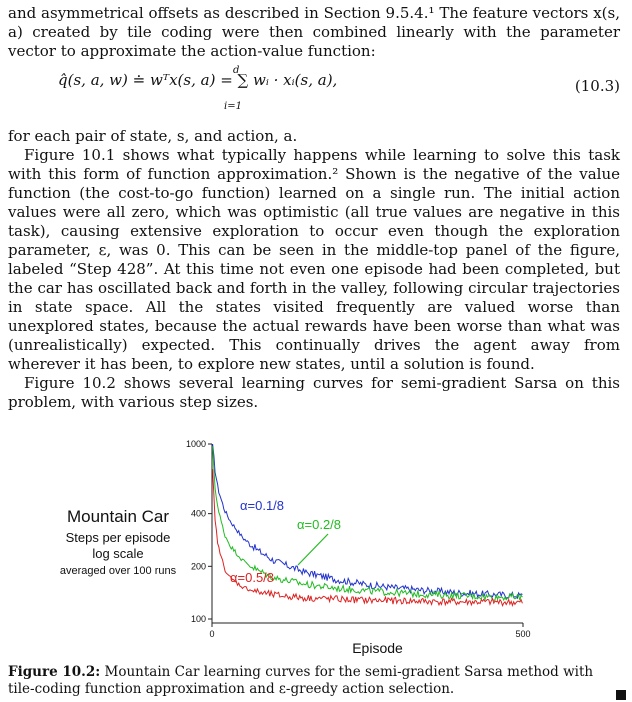 The height and width of the screenshot is (702, 632). I want to click on series-label: α=0.5/8, so click(252, 577).